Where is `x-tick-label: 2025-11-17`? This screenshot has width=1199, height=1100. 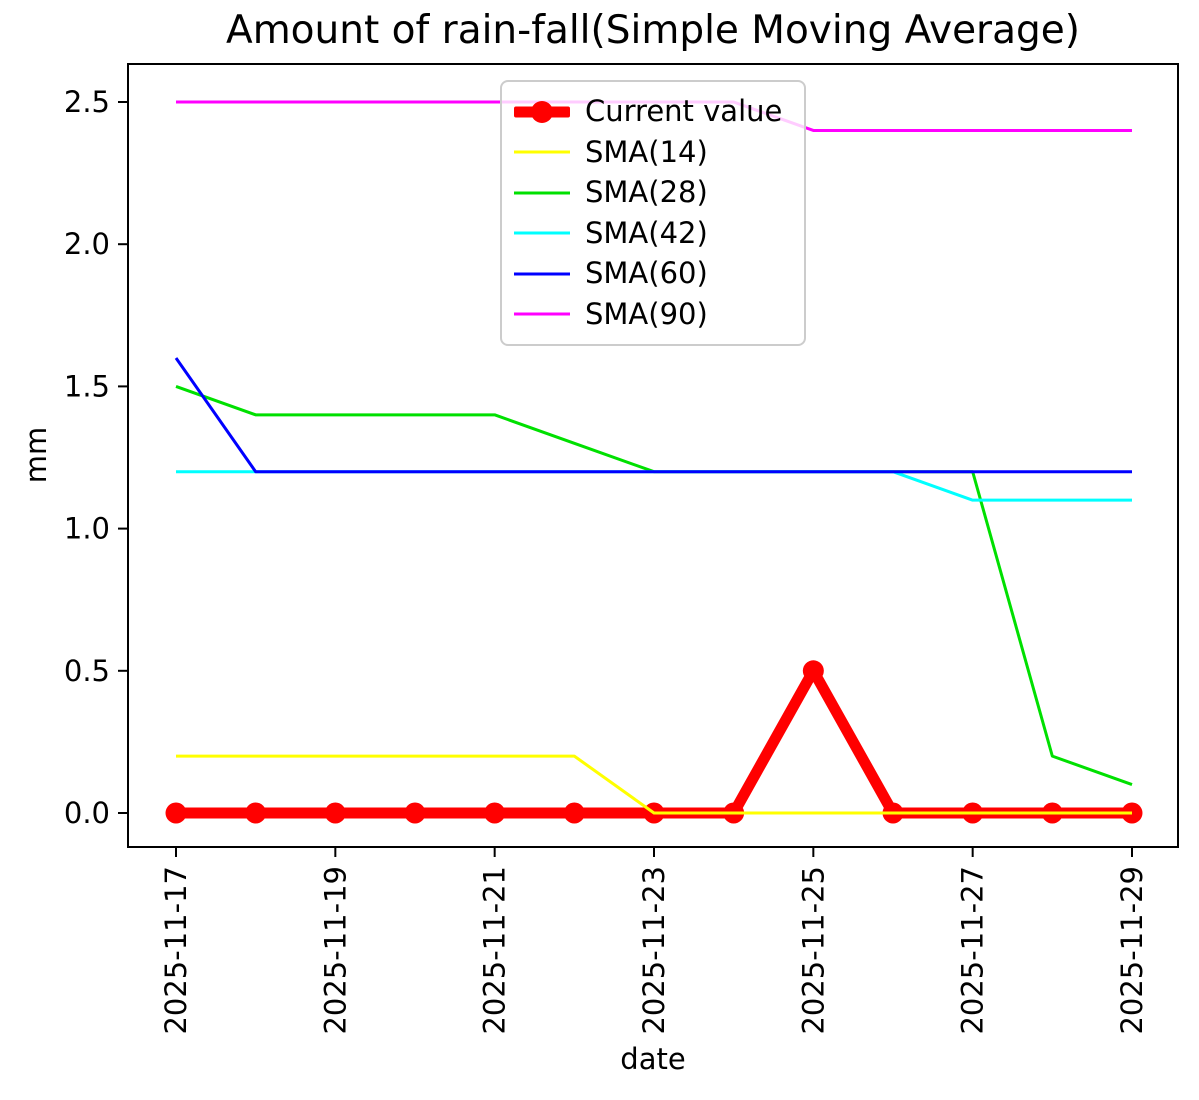
x-tick-label: 2025-11-17 is located at coordinates (176, 950).